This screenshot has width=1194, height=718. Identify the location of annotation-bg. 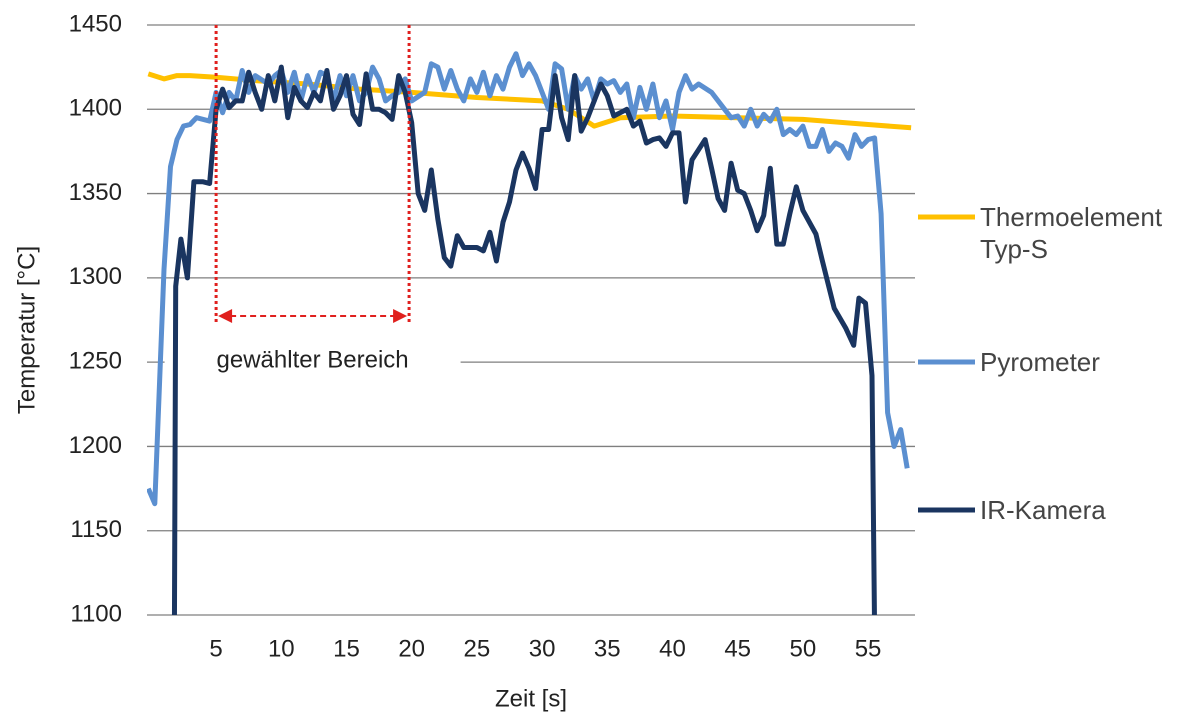
(312, 361).